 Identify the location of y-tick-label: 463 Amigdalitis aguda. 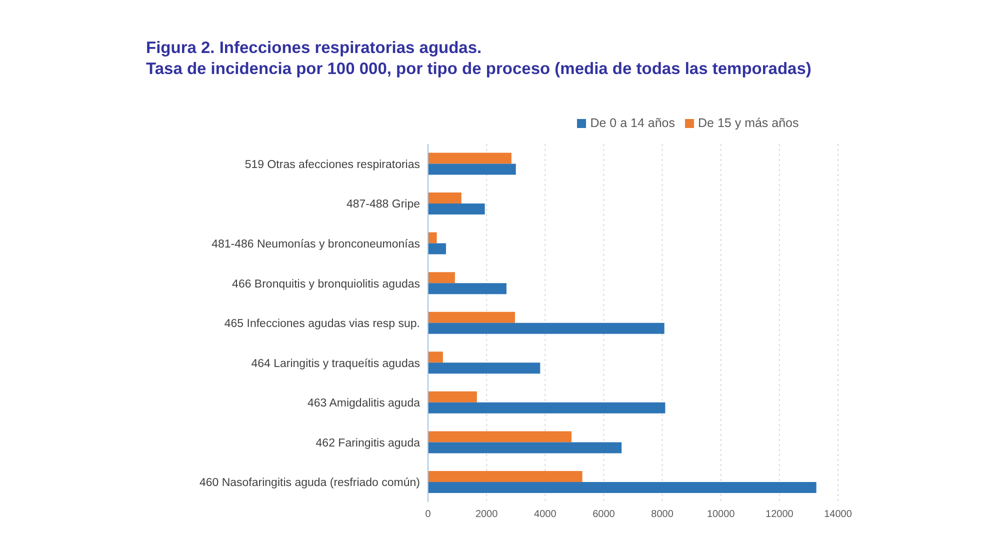
(364, 404).